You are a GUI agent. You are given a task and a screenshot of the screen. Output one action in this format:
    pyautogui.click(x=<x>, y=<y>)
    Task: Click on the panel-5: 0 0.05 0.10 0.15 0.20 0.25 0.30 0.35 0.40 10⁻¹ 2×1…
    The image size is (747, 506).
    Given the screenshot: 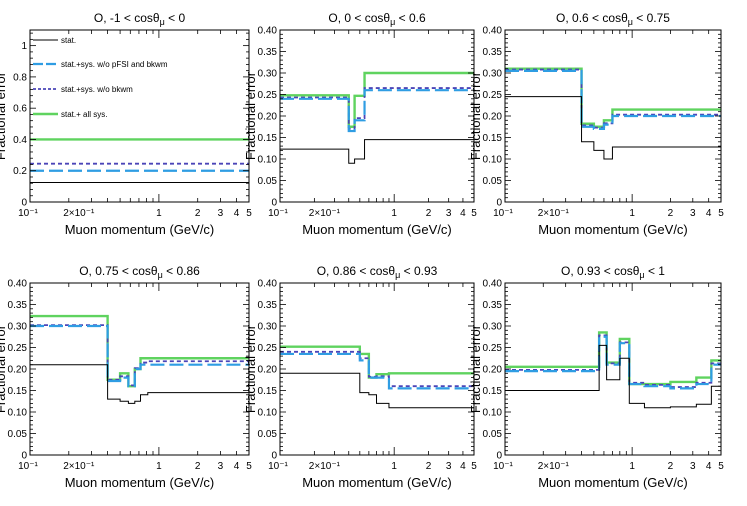 What is the action you would take?
    pyautogui.click(x=360, y=377)
    